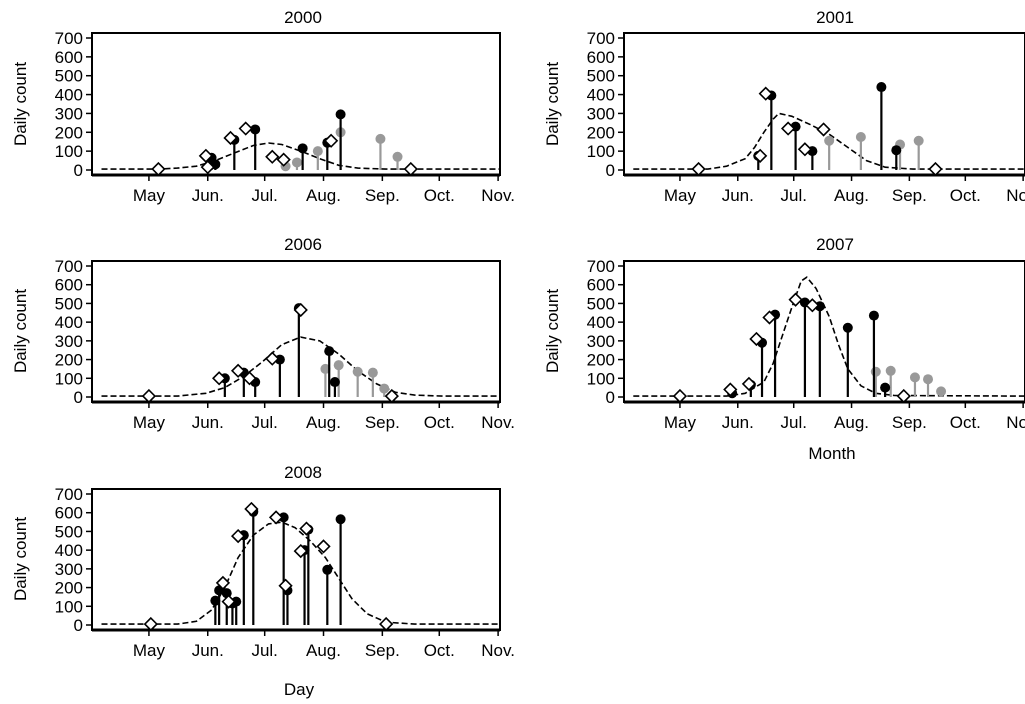 The width and height of the screenshot is (1025, 704). I want to click on y-tick-label: 200, so click(69, 360).